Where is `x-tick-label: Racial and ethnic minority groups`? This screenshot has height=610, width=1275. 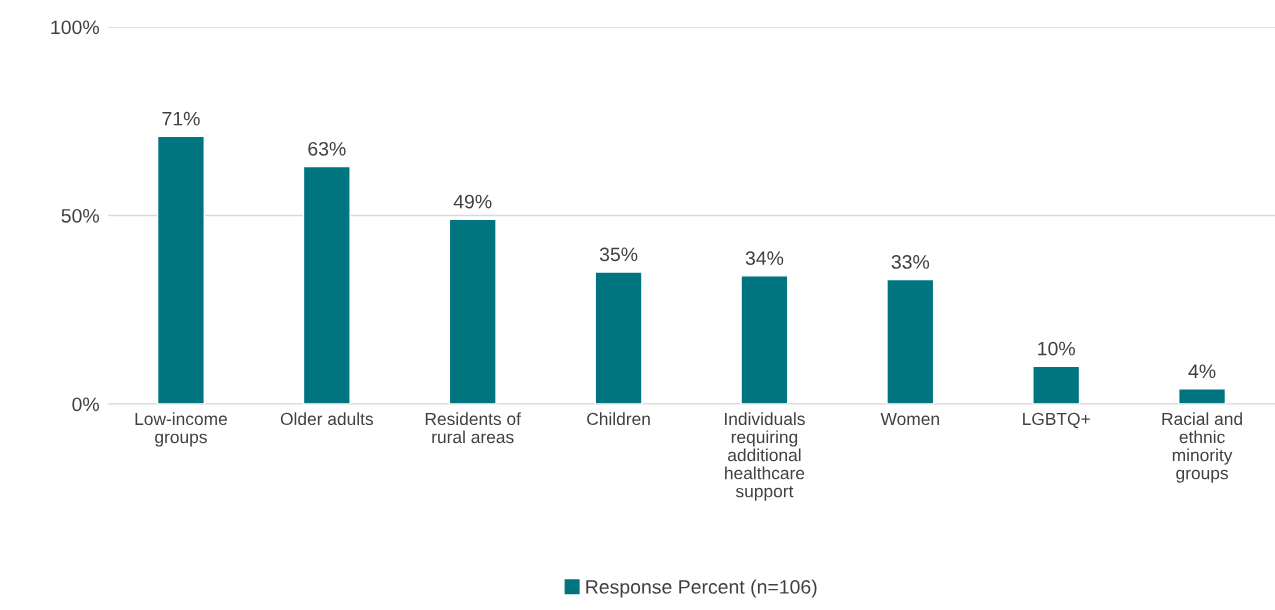
x-tick-label: Racial and ethnic minority groups is located at coordinates (1202, 447).